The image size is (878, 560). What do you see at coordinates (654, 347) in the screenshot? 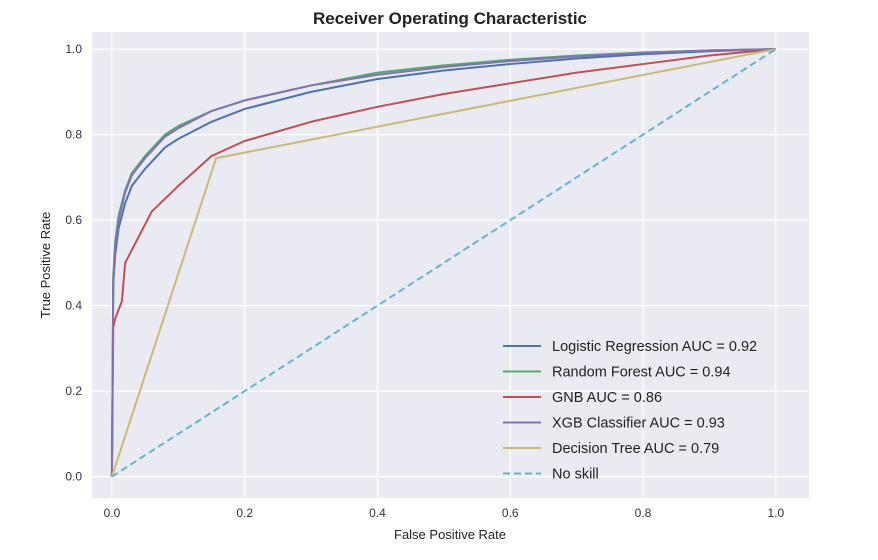
I see `legend-label: Logistic Regression AUC = 0.92` at bounding box center [654, 347].